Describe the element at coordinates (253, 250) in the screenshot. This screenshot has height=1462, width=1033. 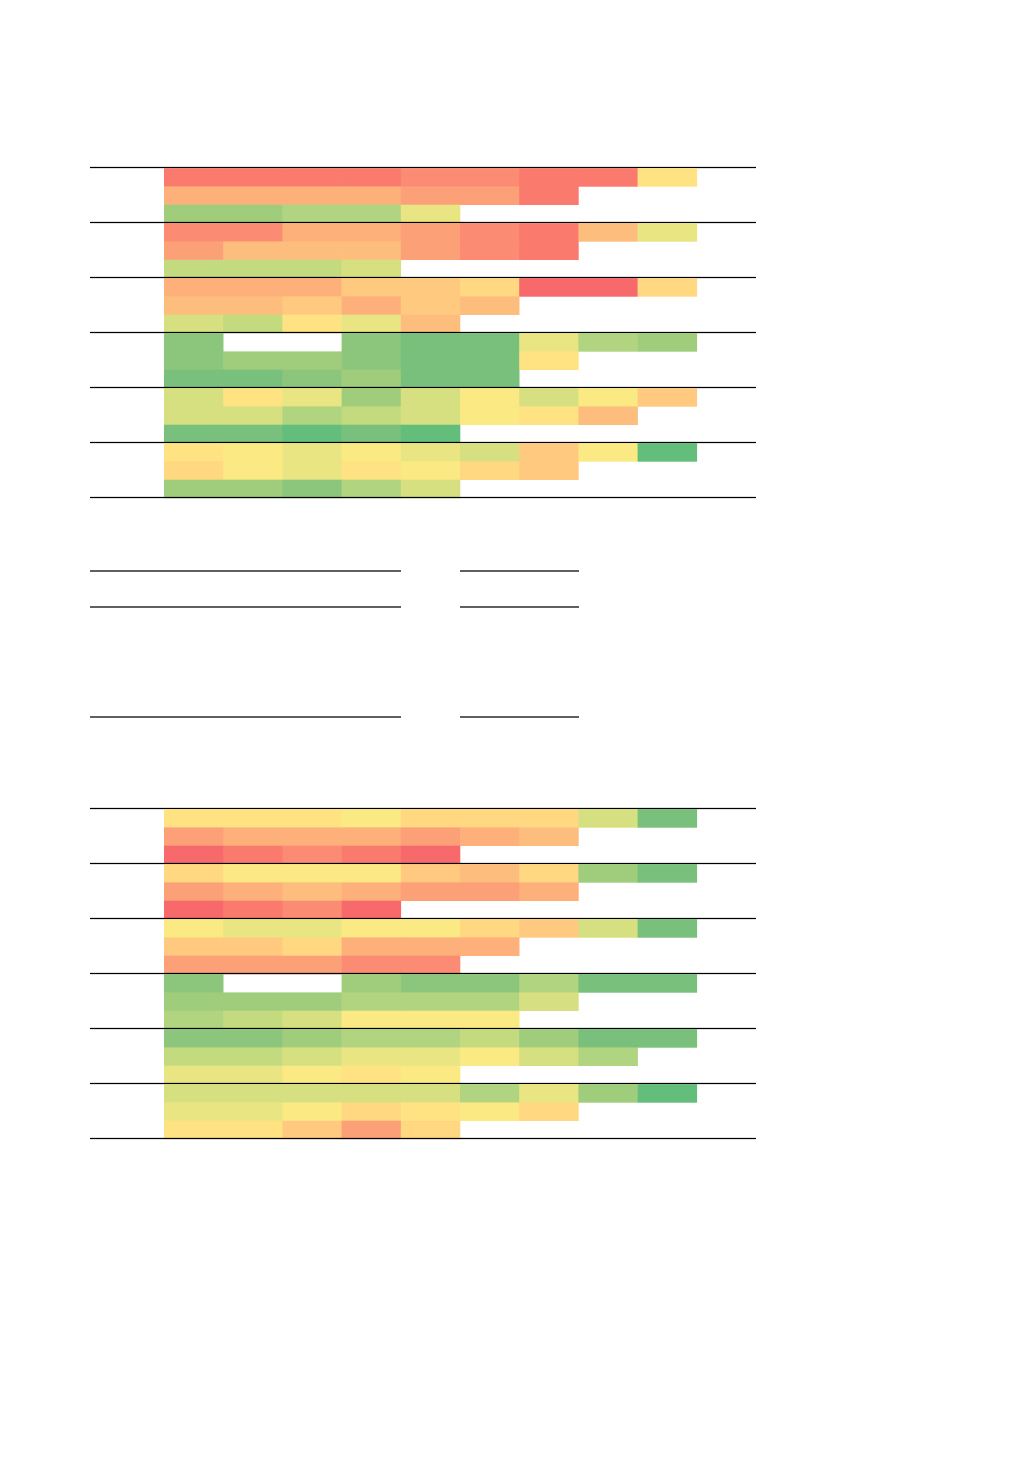
I see `heat-cell-0-b1-r1-c1` at that location.